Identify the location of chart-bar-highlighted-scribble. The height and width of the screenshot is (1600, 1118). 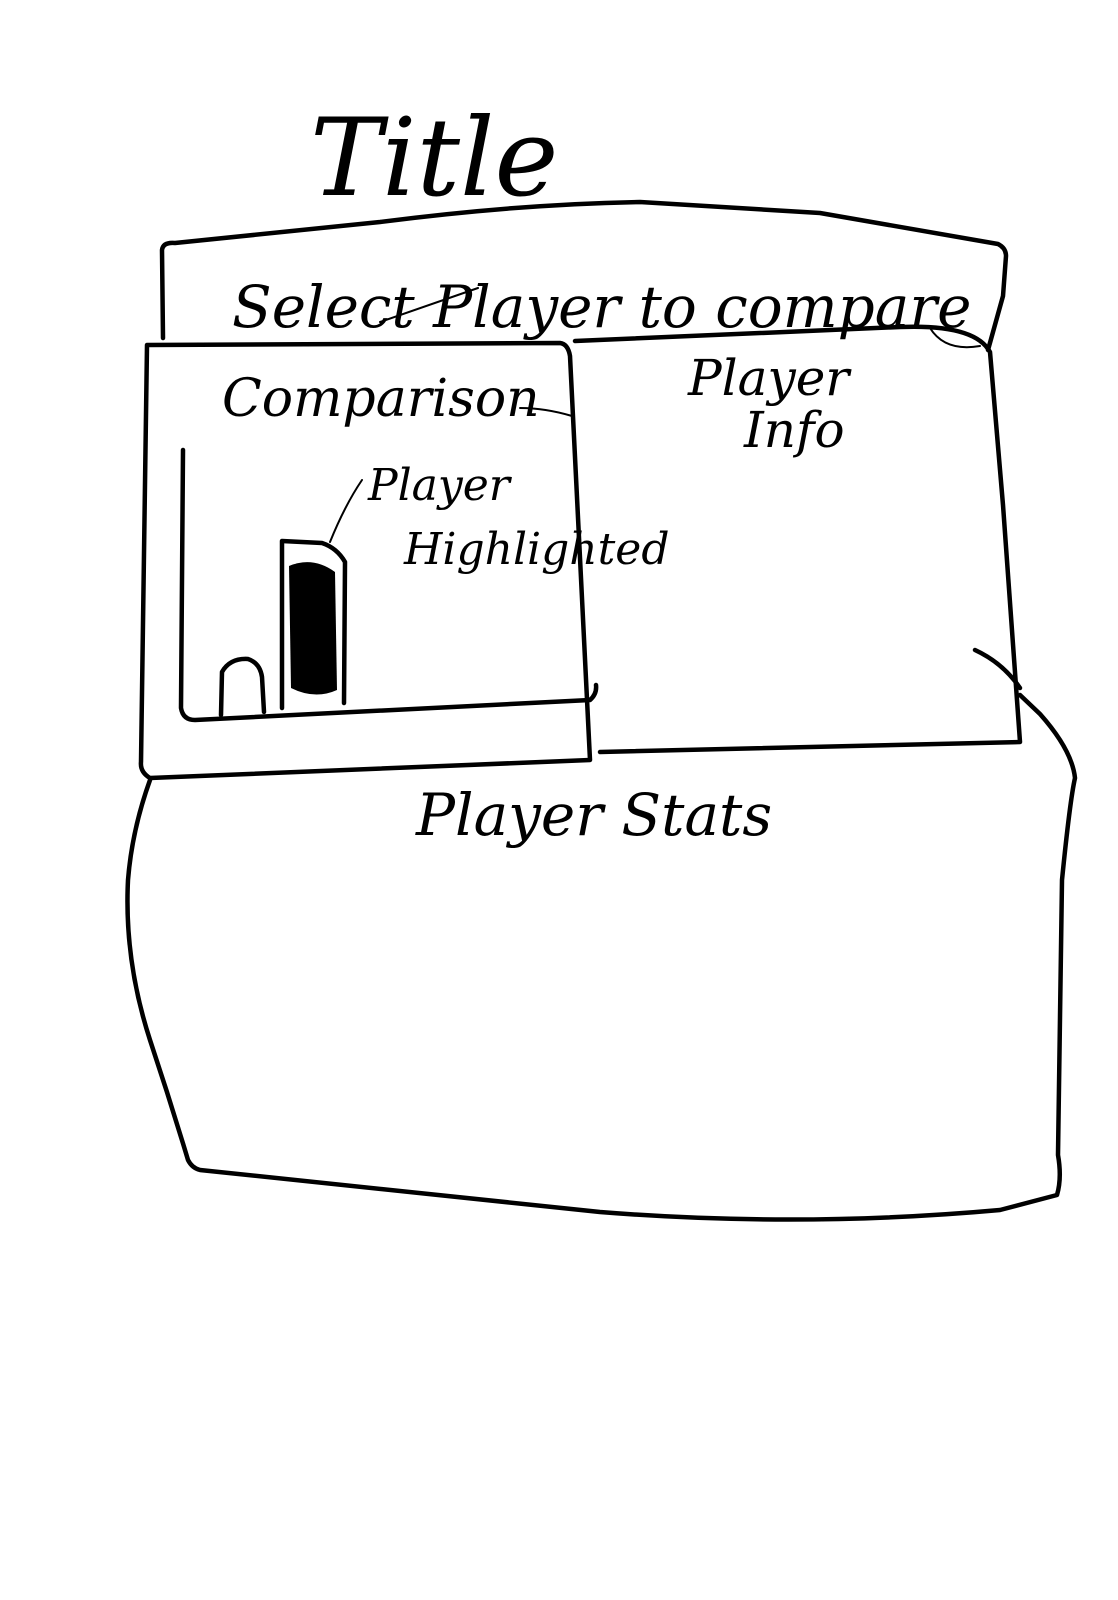
(313, 628).